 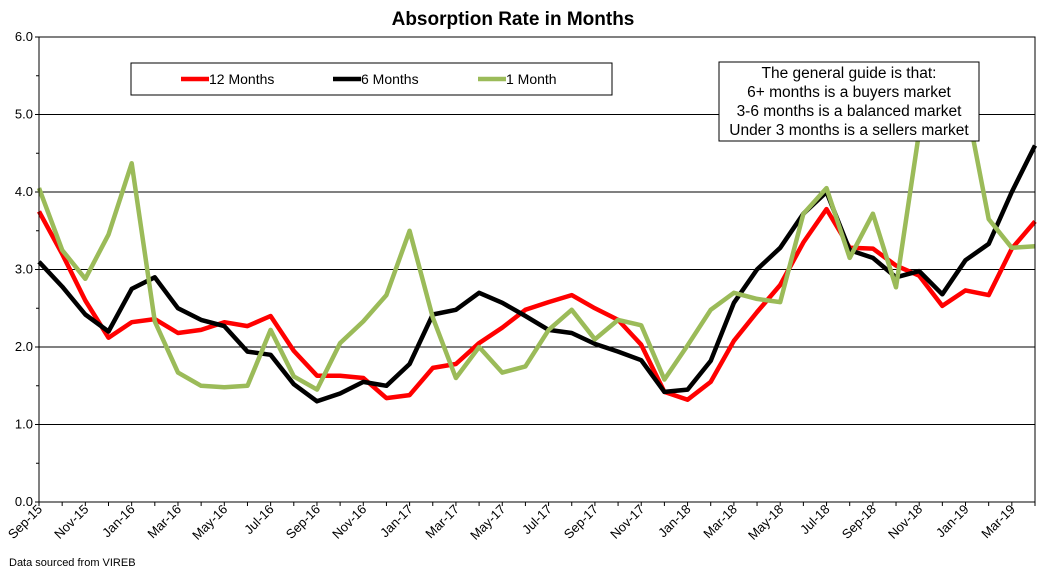 What do you see at coordinates (241, 79) in the screenshot?
I see `legend-label: 12 Months` at bounding box center [241, 79].